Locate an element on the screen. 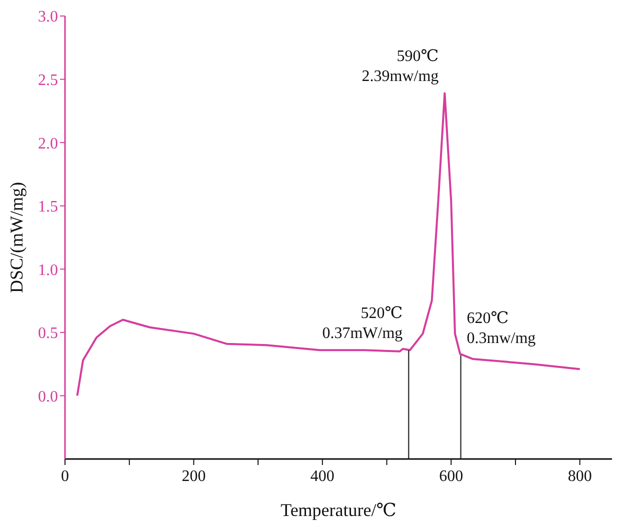 This screenshot has height=522, width=617. annotation: 620℃ 0.3mw/mg is located at coordinates (501, 329).